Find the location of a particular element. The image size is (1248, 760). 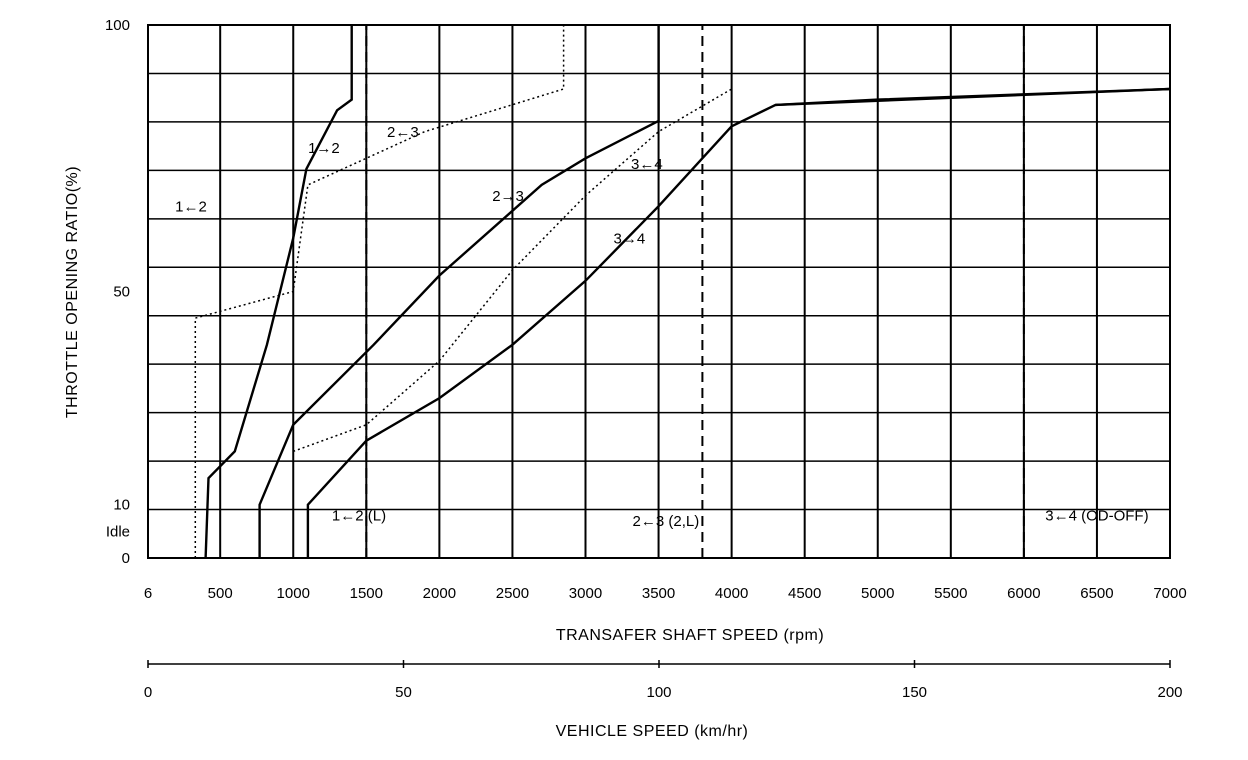

x-tick-label: 5000 is located at coordinates (877, 593).